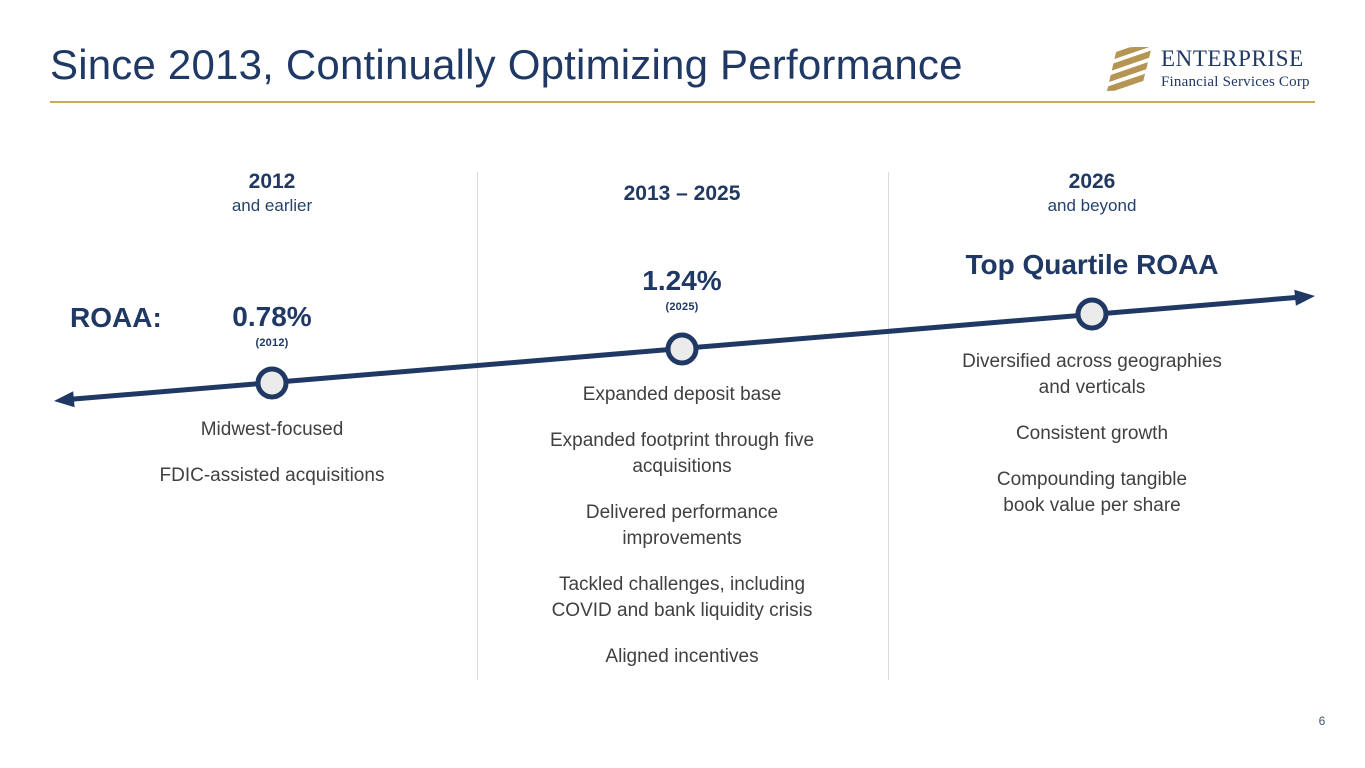 The image size is (1365, 768). I want to click on metric-value: 1.24%, so click(682, 280).